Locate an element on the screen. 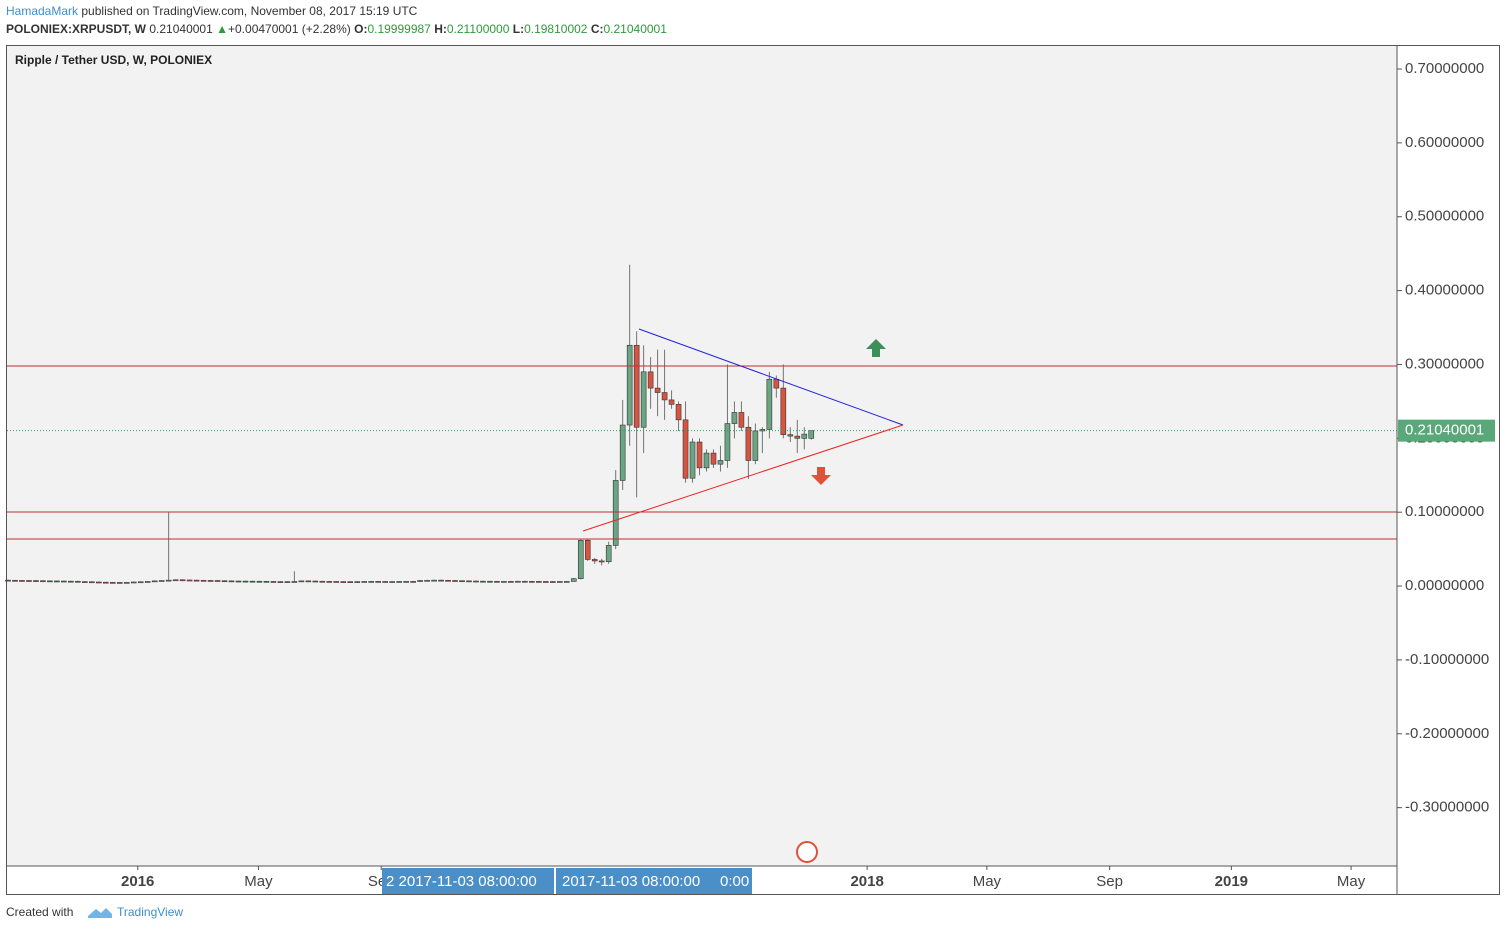 The width and height of the screenshot is (1508, 931). y-tick-label: 0.10000000 is located at coordinates (1444, 511).